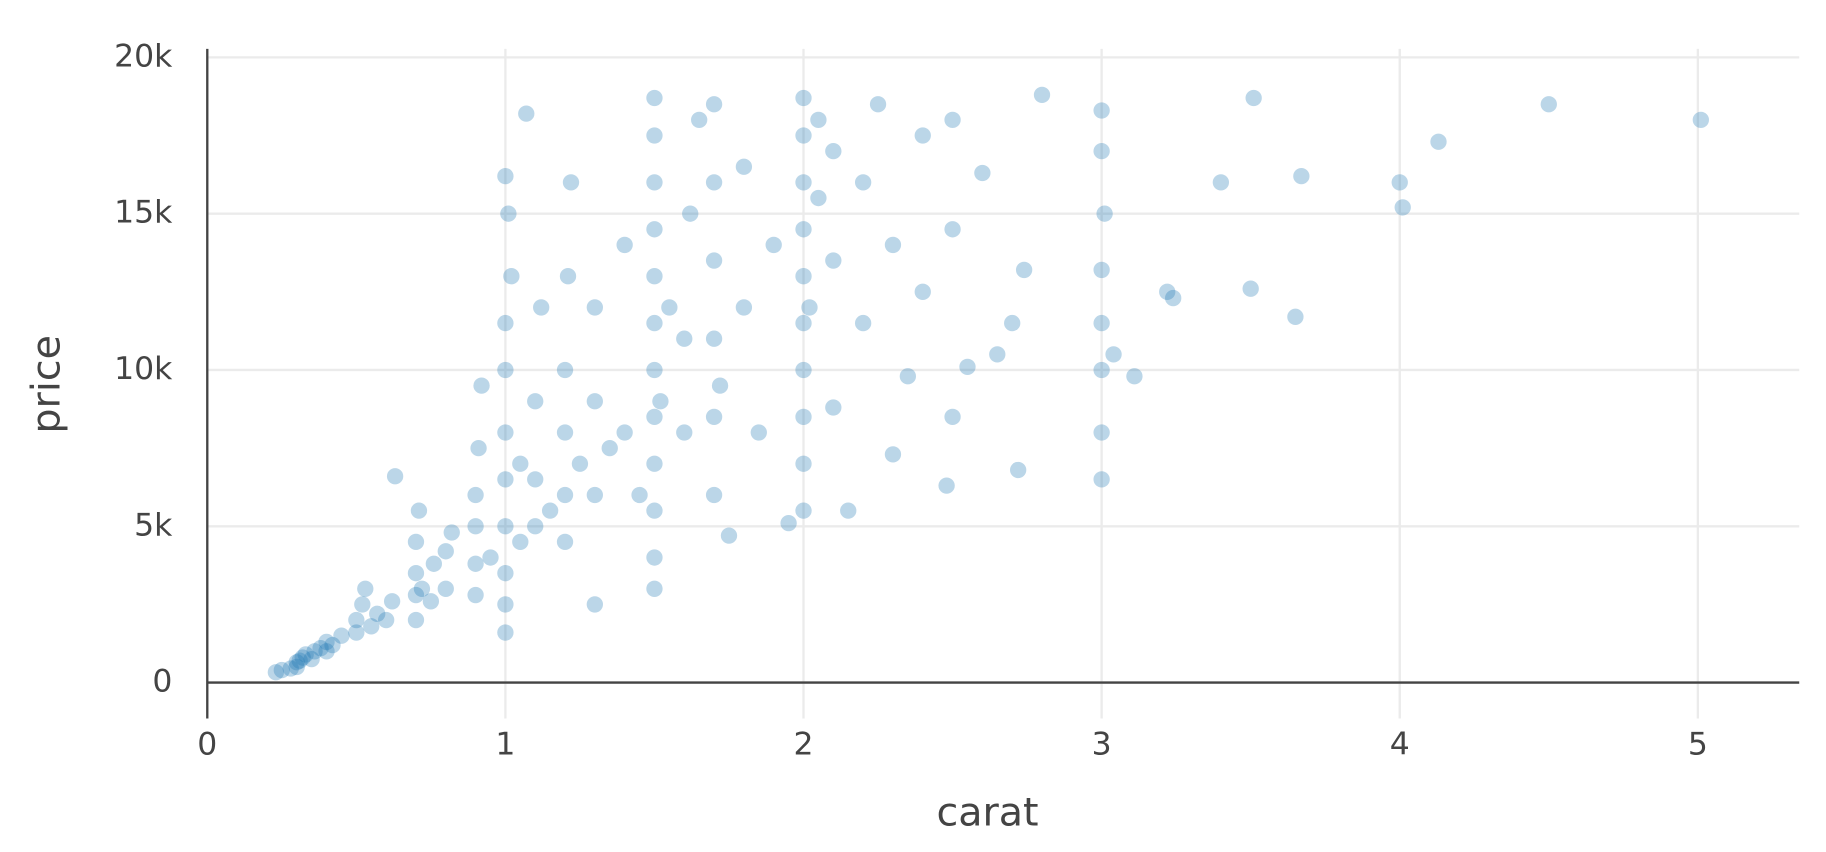 The height and width of the screenshot is (852, 1826). Describe the element at coordinates (987, 813) in the screenshot. I see `x-axis-title: carat` at that location.